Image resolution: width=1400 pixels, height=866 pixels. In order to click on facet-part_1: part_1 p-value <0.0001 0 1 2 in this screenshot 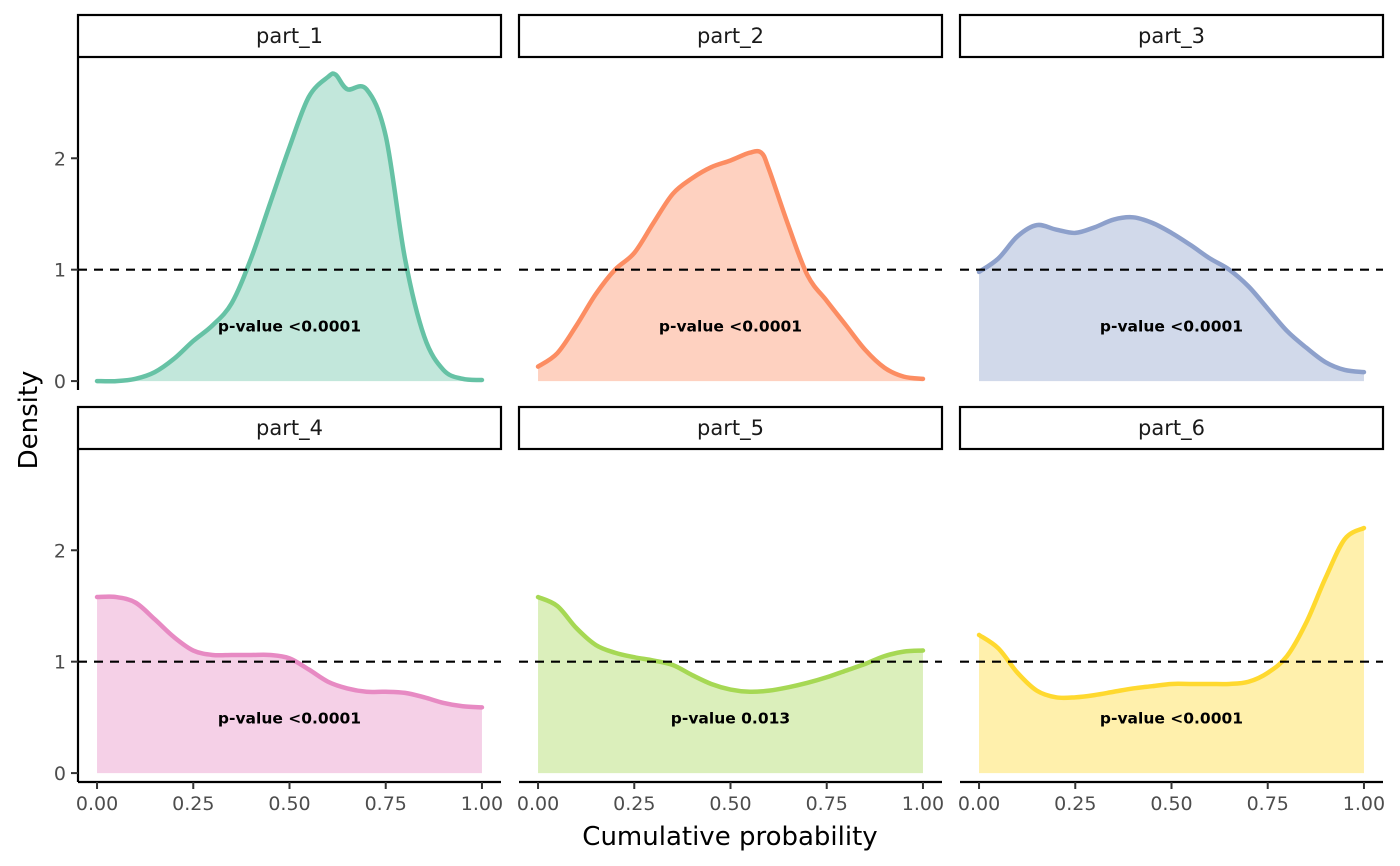, I will do `click(278, 203)`.